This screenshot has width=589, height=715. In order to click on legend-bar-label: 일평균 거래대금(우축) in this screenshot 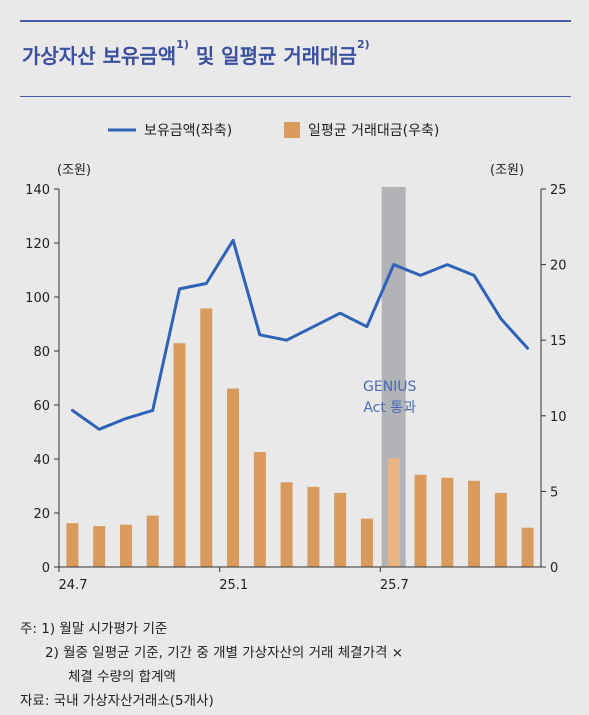, I will do `click(373, 131)`.